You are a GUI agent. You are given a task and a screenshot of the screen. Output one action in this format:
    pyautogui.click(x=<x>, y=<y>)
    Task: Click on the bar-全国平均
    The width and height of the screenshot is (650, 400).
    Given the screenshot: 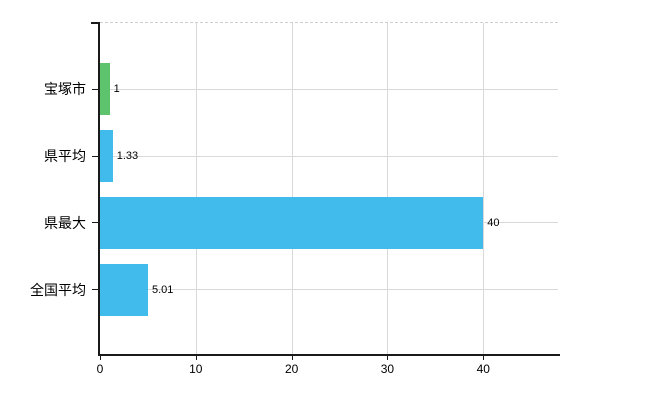 What is the action you would take?
    pyautogui.click(x=124, y=289)
    